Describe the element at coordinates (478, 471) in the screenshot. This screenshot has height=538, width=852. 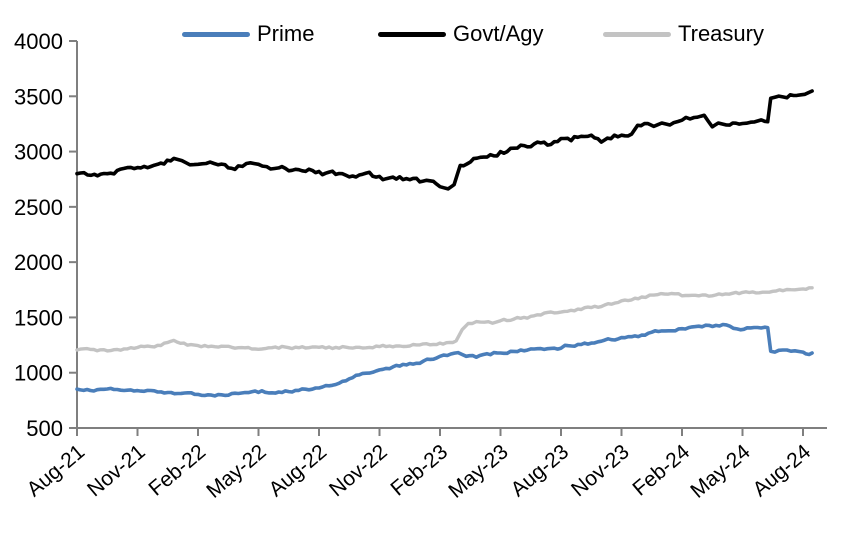
I see `x-tick-label: May-23` at that location.